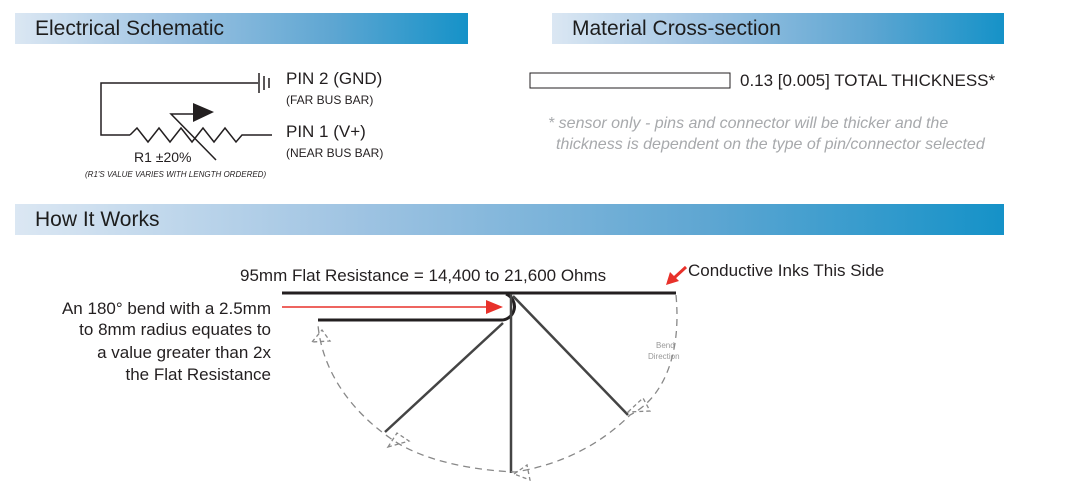 The width and height of the screenshot is (1068, 500). What do you see at coordinates (665, 345) in the screenshot?
I see `bend-direction-label-1: Bend` at bounding box center [665, 345].